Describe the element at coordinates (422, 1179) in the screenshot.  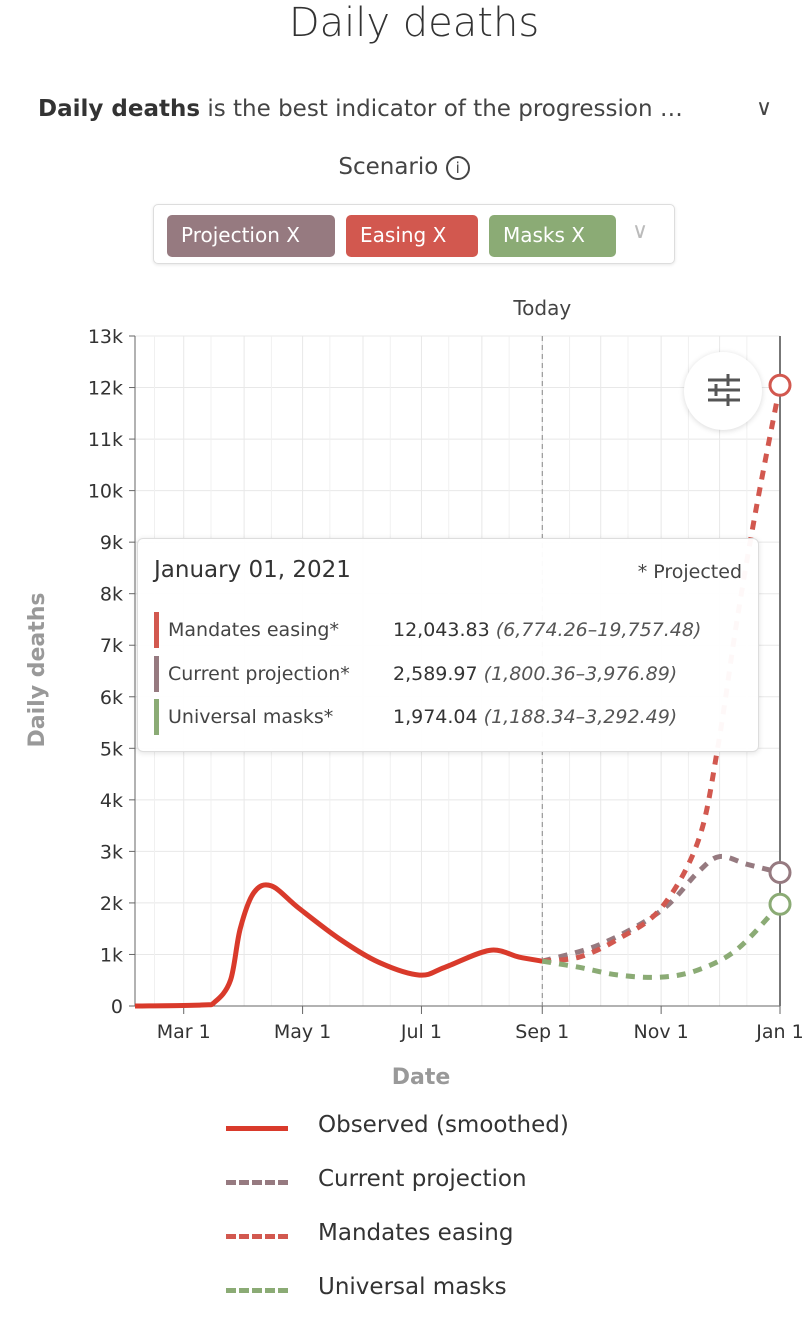
I see `legend-label: Current projection` at that location.